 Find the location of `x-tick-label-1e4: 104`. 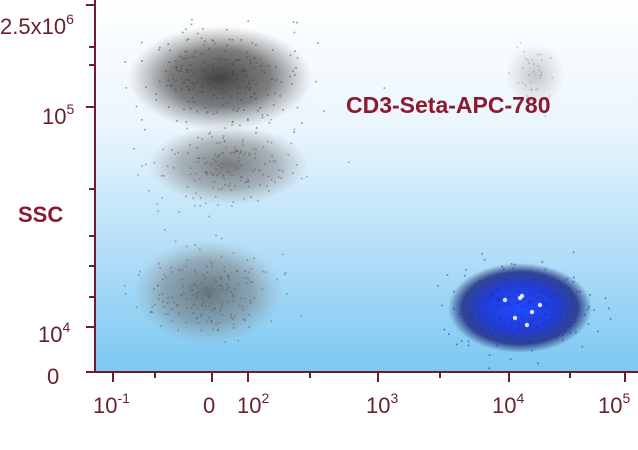

x-tick-label-1e4: 104 is located at coordinates (508, 404).